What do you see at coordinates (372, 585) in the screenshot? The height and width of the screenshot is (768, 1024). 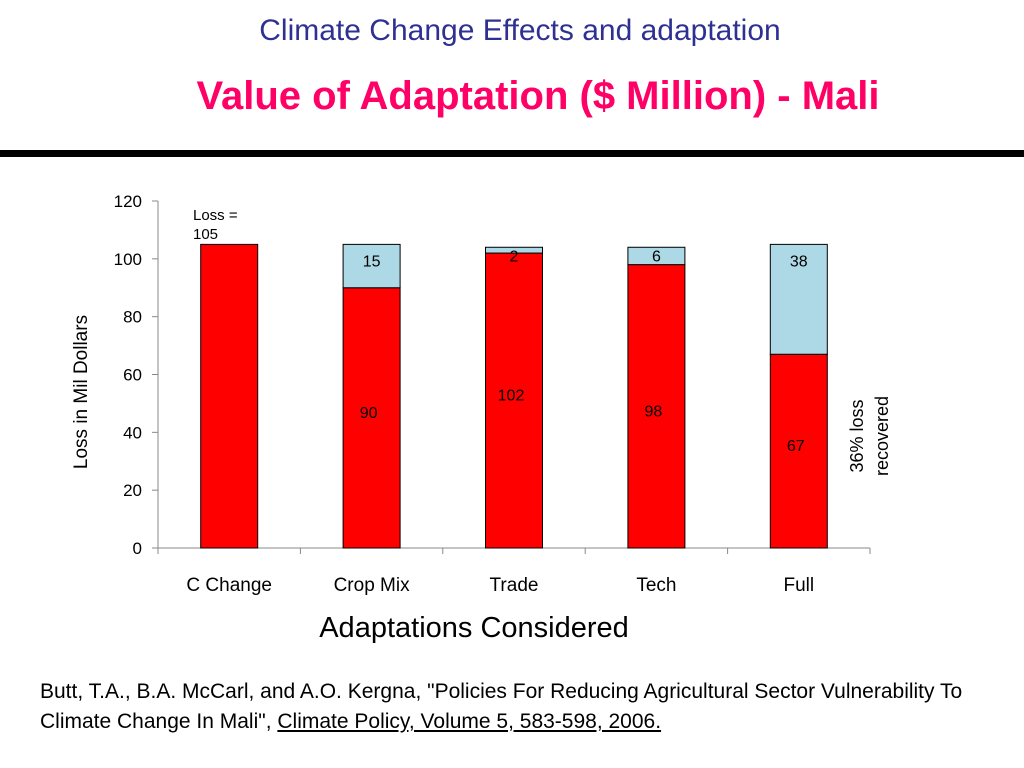 I see `x-tick-label: Crop Mix` at bounding box center [372, 585].